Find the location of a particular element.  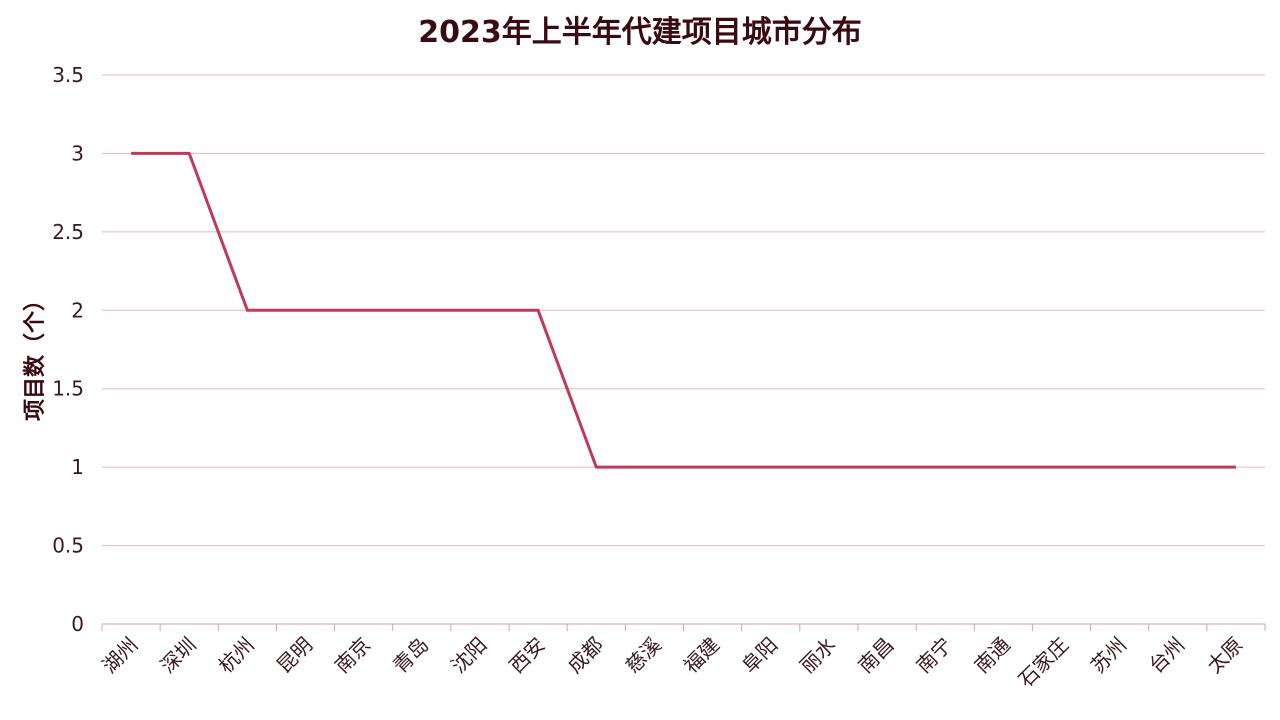

x-tick-label: 阜阳 is located at coordinates (759, 655).